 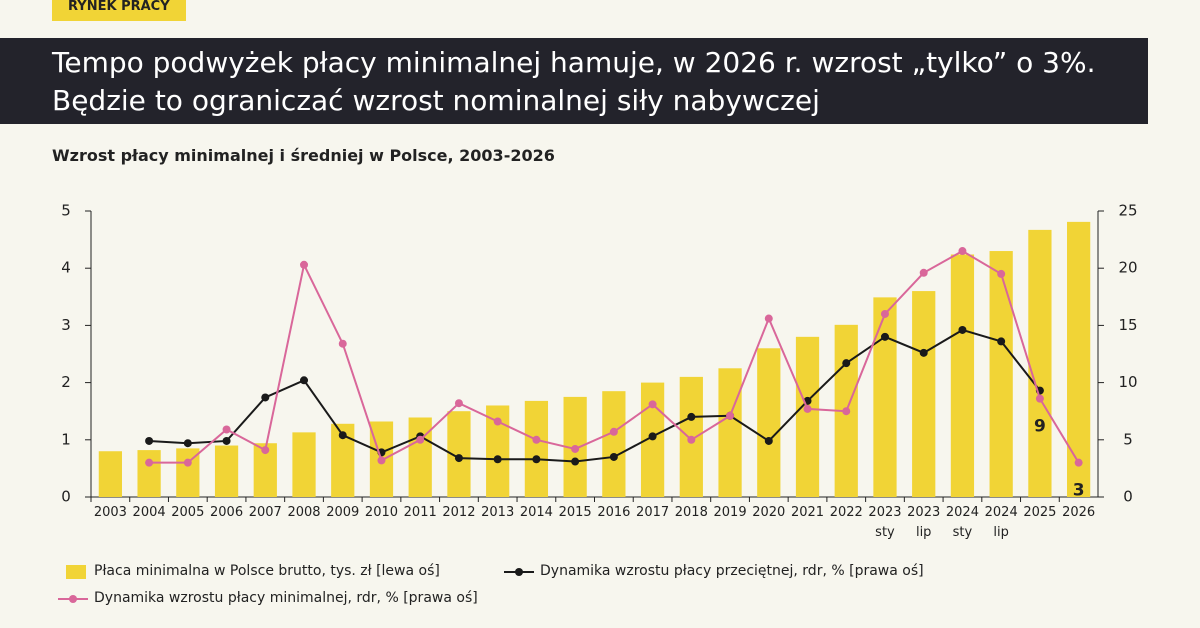 What do you see at coordinates (119, 10) in the screenshot?
I see `section-tag: RYNEK PRACY` at bounding box center [119, 10].